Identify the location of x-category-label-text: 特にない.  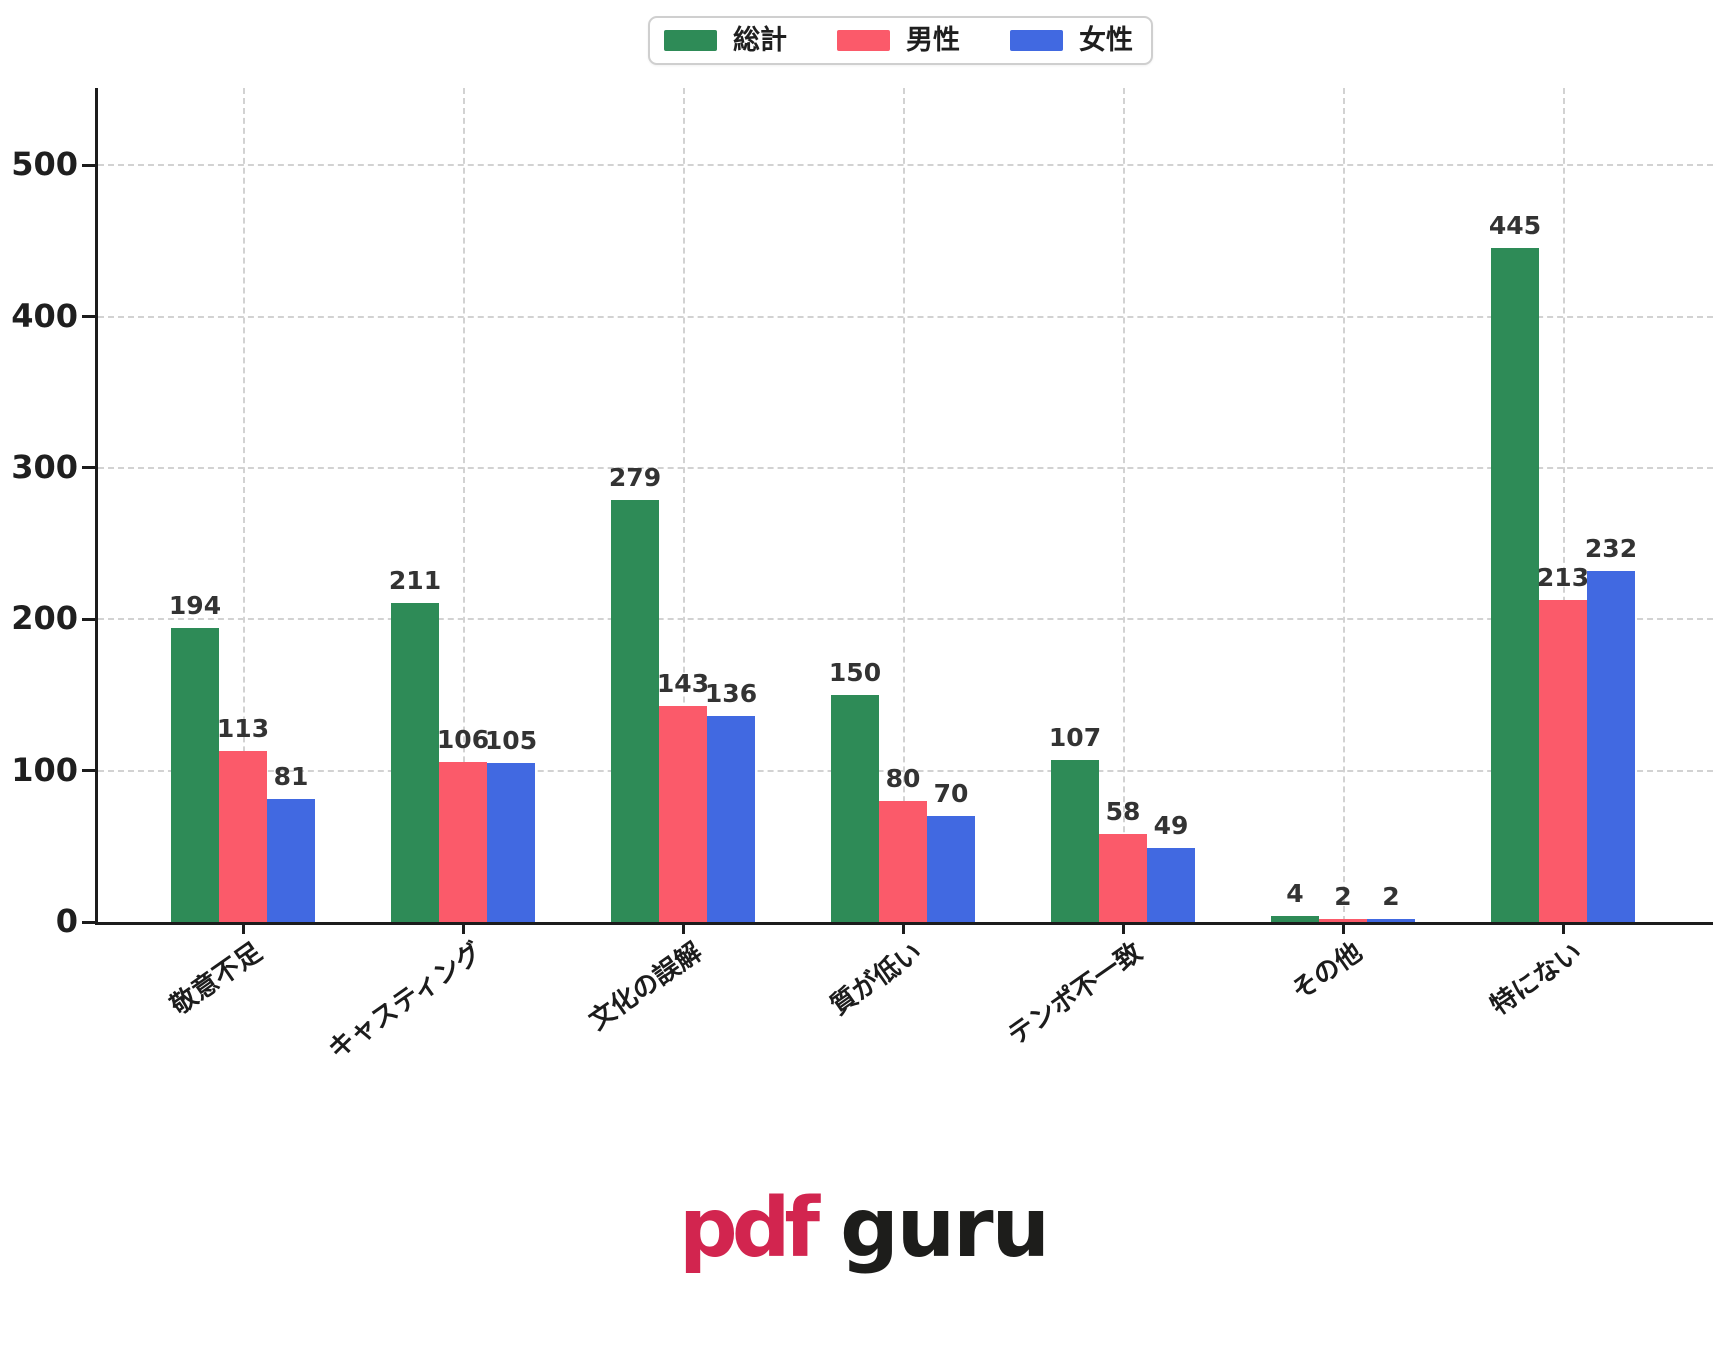
(1536, 979).